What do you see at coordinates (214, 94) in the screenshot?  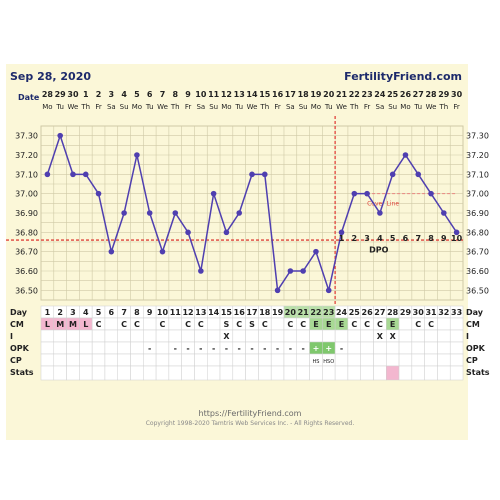 I see `date-label: 11` at bounding box center [214, 94].